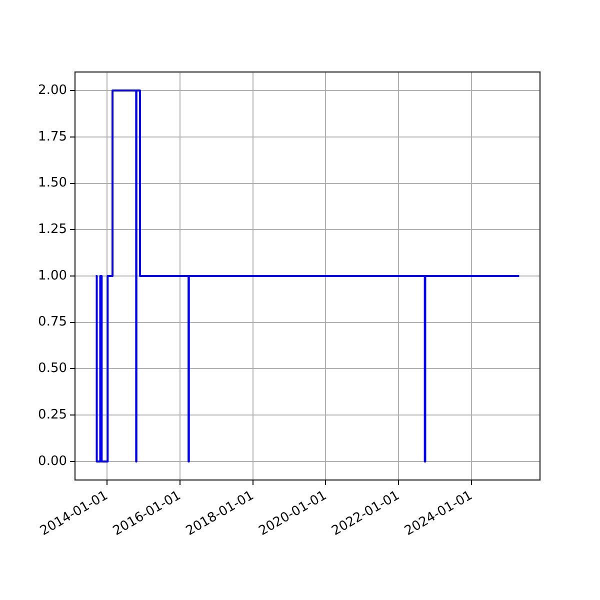 The width and height of the screenshot is (600, 600). Describe the element at coordinates (52, 322) in the screenshot. I see `y-tick-label: 0.75` at that location.